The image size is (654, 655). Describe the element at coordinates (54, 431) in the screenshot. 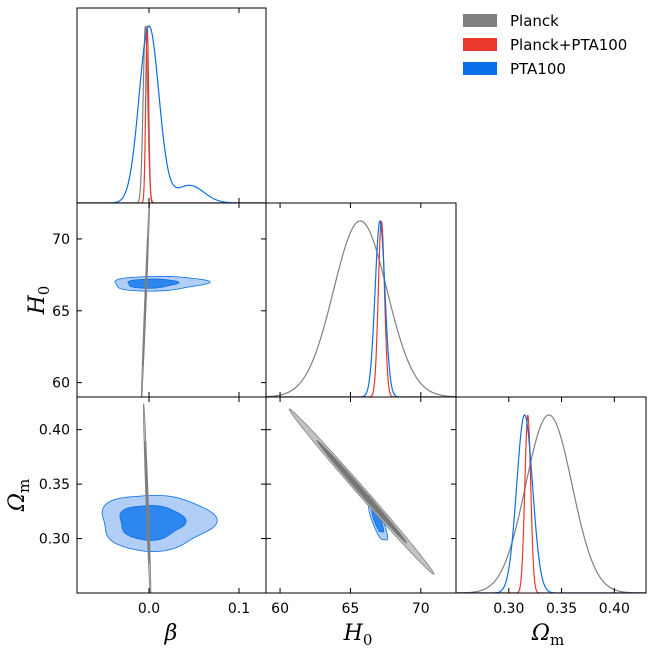

I see `omegam-y-tick-label: 0.40` at that location.